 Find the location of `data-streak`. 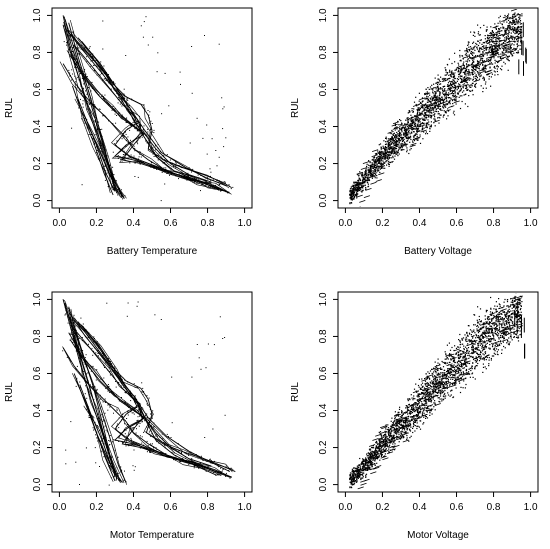

data-streak is located at coordinates (362, 201).